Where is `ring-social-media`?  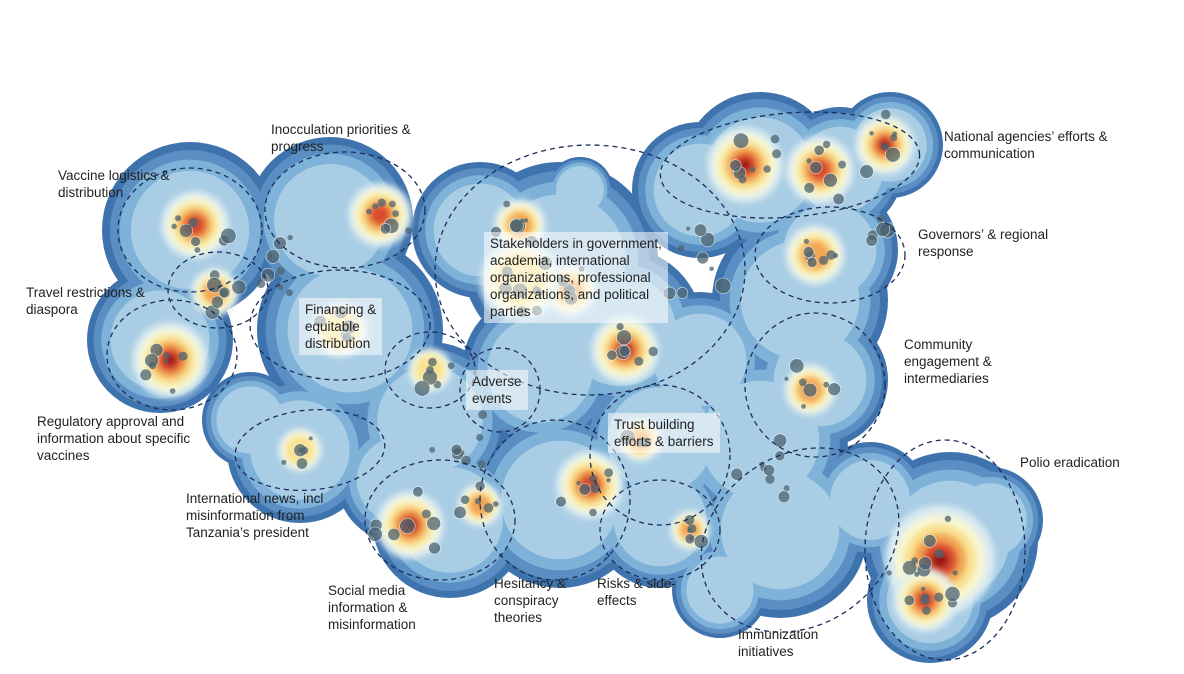 ring-social-media is located at coordinates (440, 520).